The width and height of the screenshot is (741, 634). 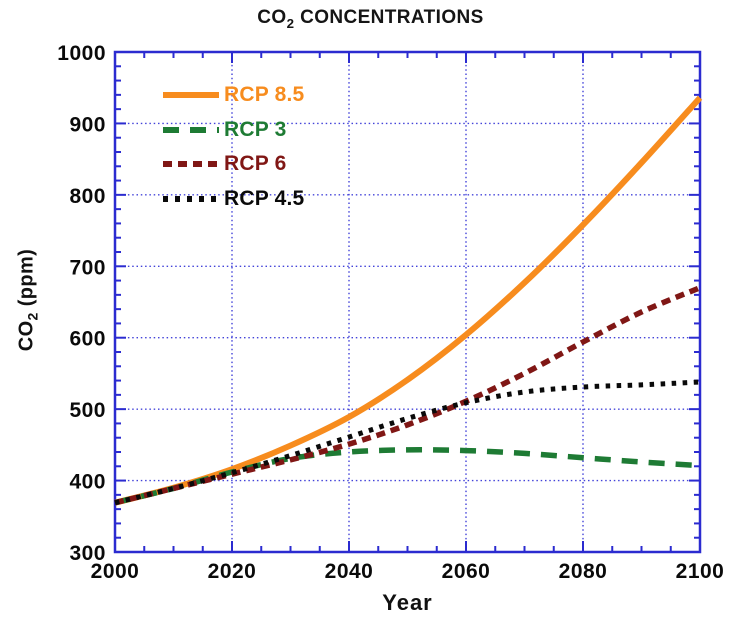 I want to click on legend-label-rcp-8.5: RCP 8.5, so click(x=264, y=94).